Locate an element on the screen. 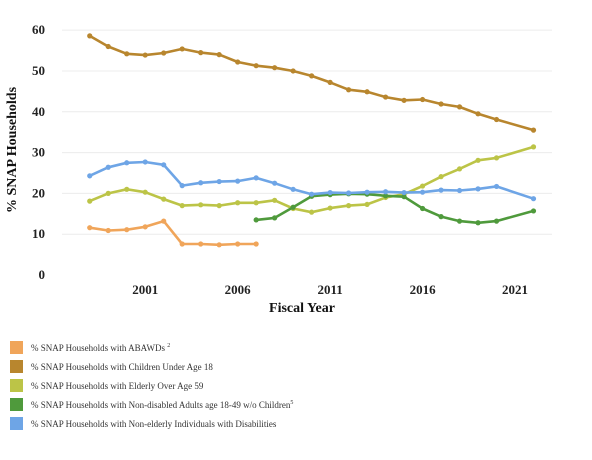 This screenshot has height=460, width=592. legend-label: % SNAP Households with ABAWDs 2 is located at coordinates (100, 348).